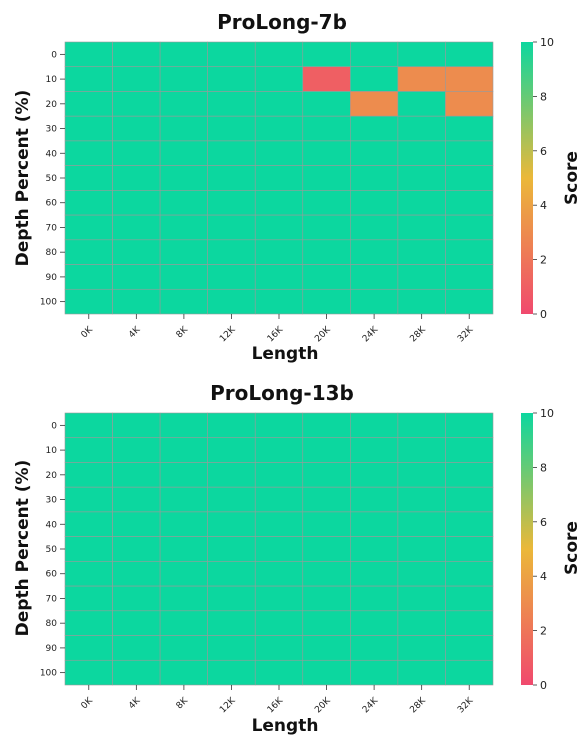 This screenshot has width=586, height=735. Describe the element at coordinates (543, 314) in the screenshot. I see `colorbar-tick-label: 0` at that location.